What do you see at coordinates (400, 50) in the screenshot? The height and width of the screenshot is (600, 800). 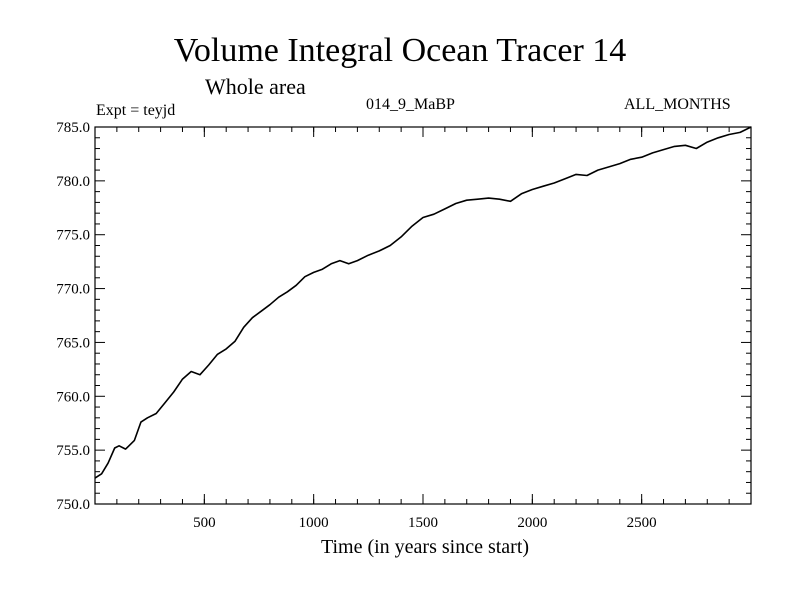 I see `chart-title: Volume Integral Ocean Tracer 14` at bounding box center [400, 50].